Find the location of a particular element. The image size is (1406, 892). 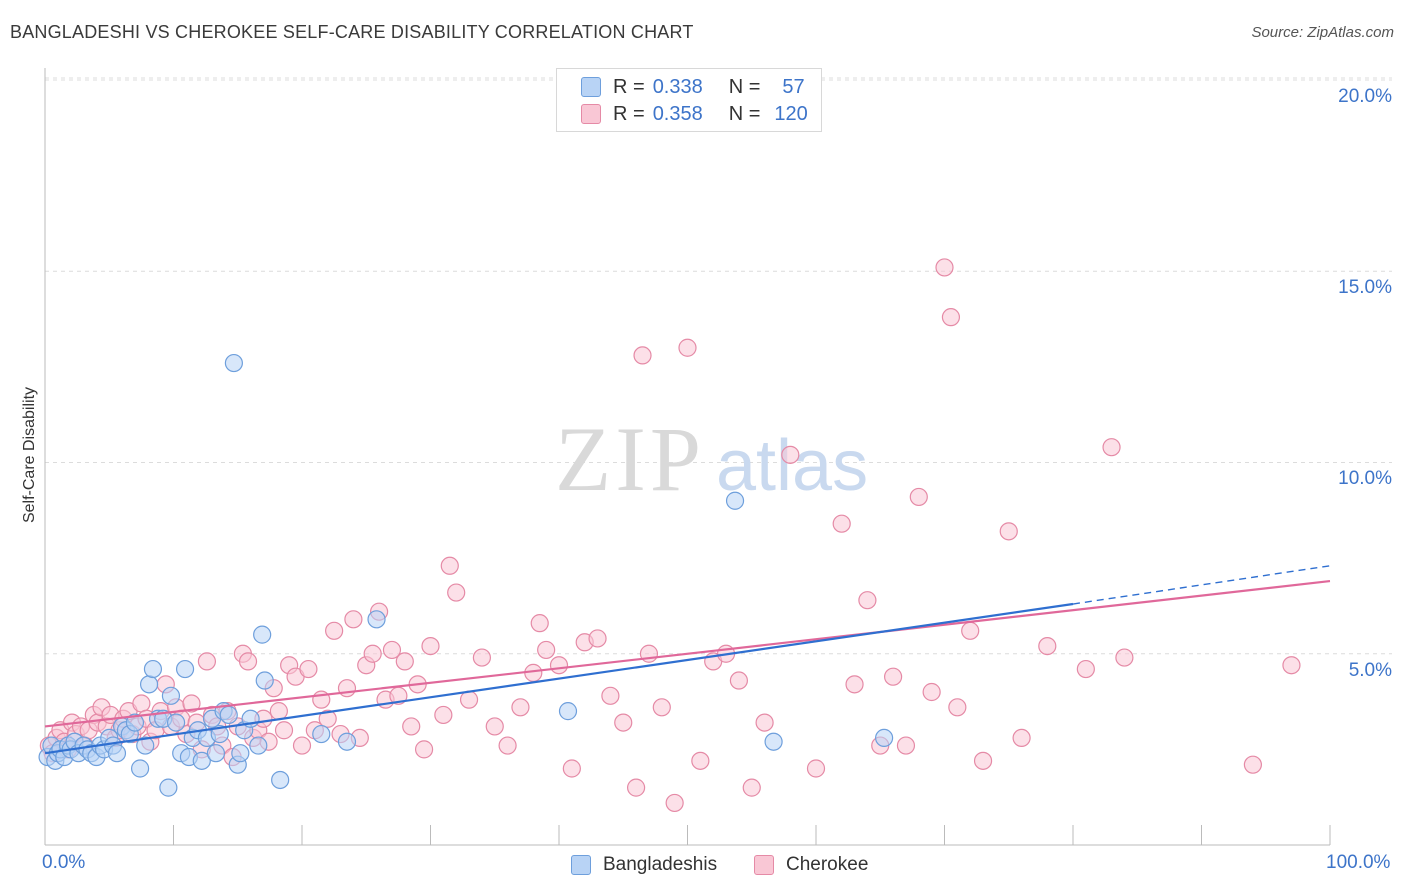

y-axis-label: Self-Care Disability is located at coordinates (29, 455).